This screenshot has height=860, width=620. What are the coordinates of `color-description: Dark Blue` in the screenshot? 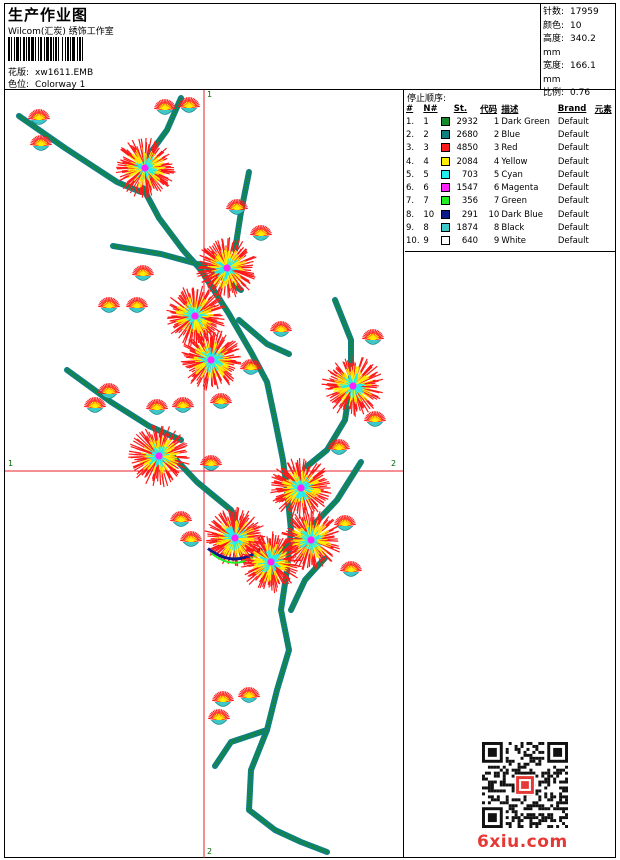 It's located at (522, 214).